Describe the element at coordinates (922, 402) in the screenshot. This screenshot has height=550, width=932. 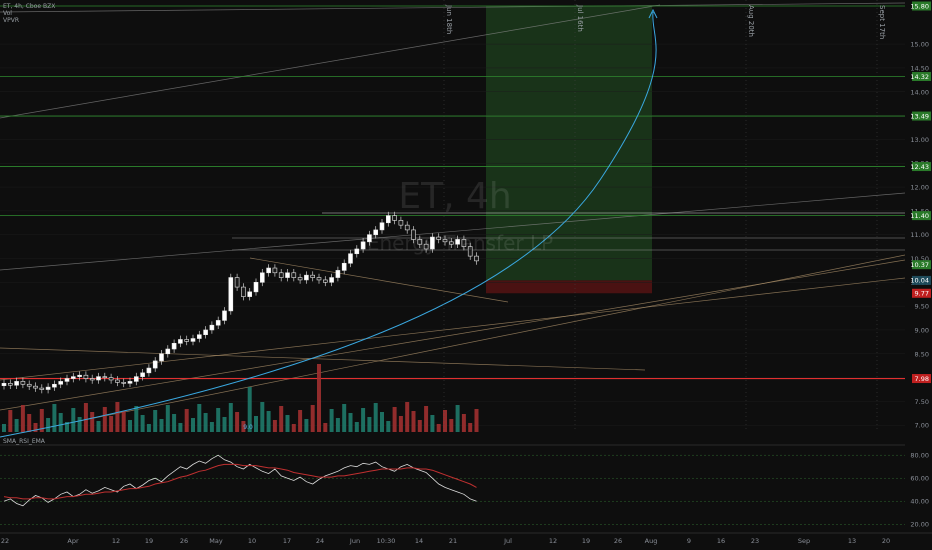
I see `price-tick: 7.50` at that location.